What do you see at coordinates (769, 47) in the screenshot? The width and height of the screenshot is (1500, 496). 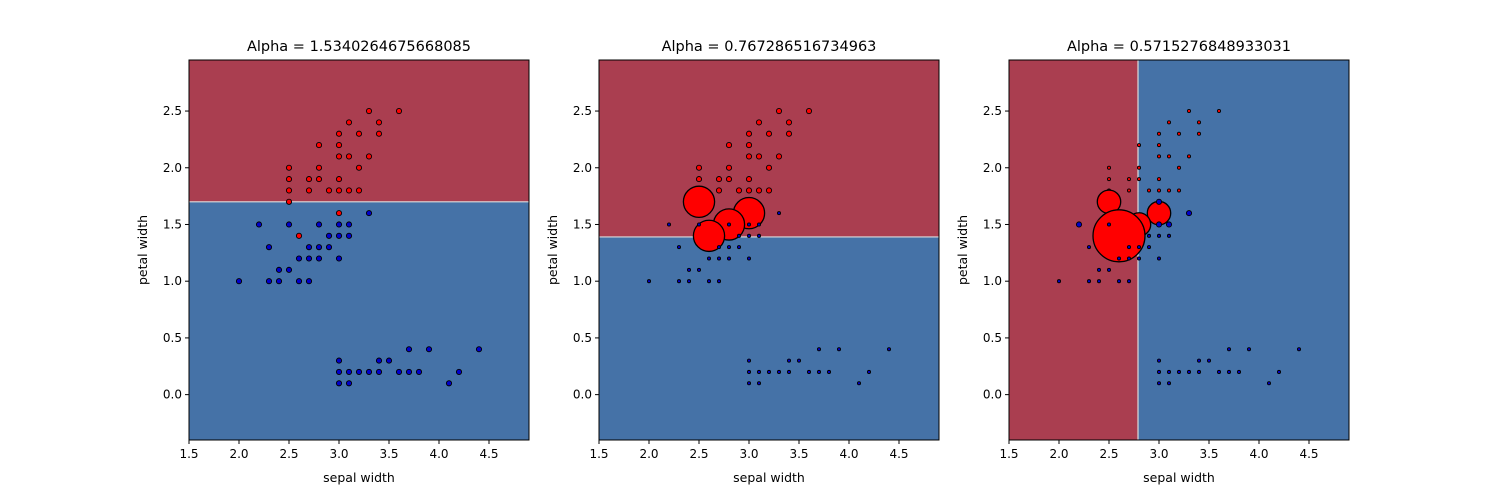 I see `subplot-2-title: Alpha = 0.767286516734963` at bounding box center [769, 47].